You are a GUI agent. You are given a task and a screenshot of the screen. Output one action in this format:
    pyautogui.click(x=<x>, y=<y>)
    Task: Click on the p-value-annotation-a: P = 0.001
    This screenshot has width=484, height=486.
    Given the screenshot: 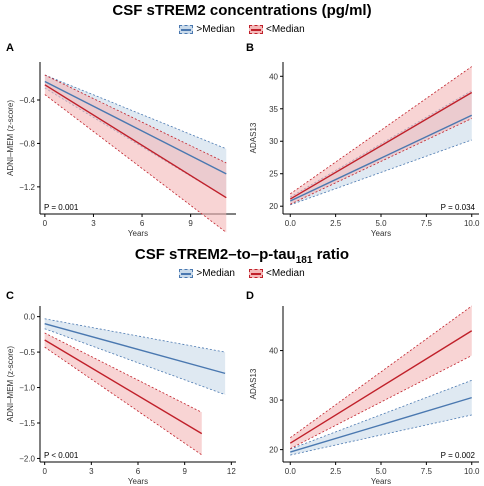 What is the action you would take?
    pyautogui.click(x=61, y=207)
    